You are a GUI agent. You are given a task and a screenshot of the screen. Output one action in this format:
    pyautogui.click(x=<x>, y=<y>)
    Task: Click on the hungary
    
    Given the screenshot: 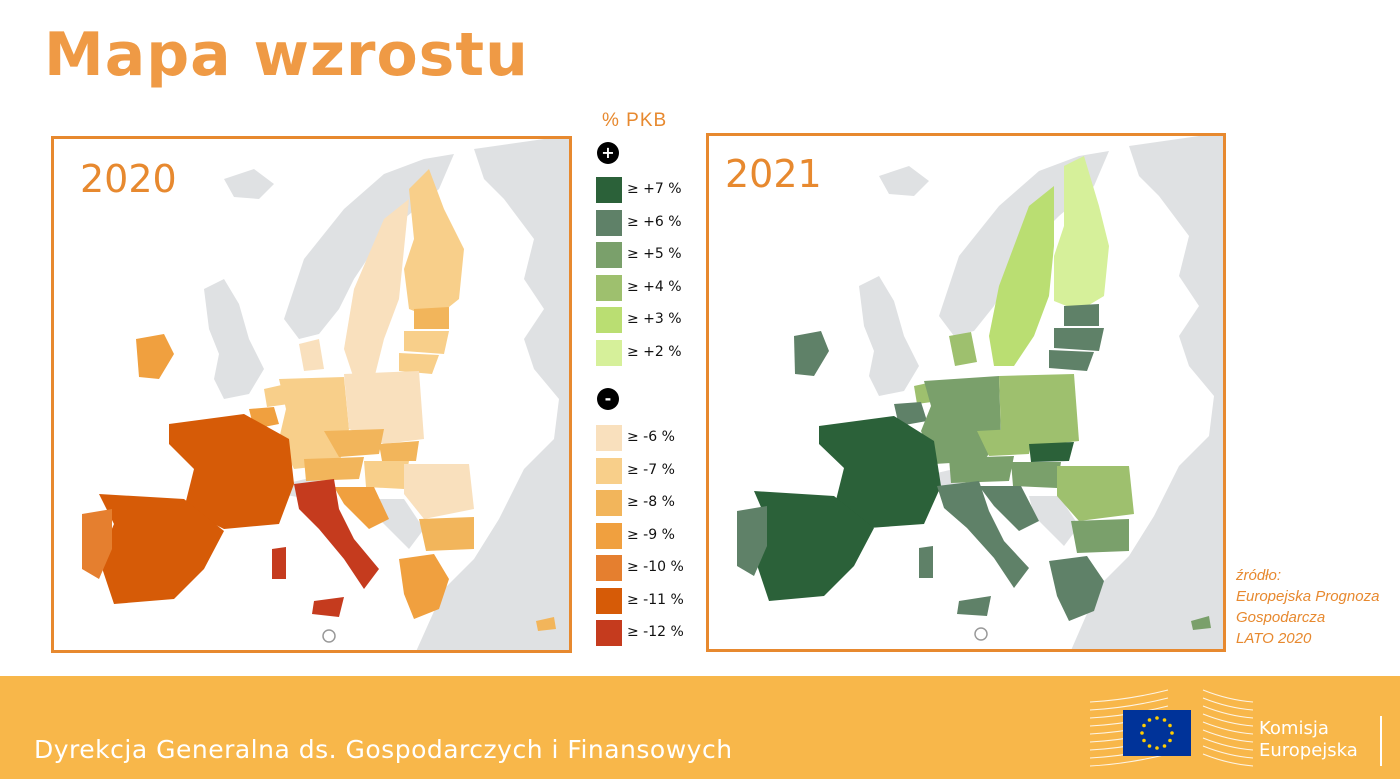 What is the action you would take?
    pyautogui.click(x=1036, y=475)
    